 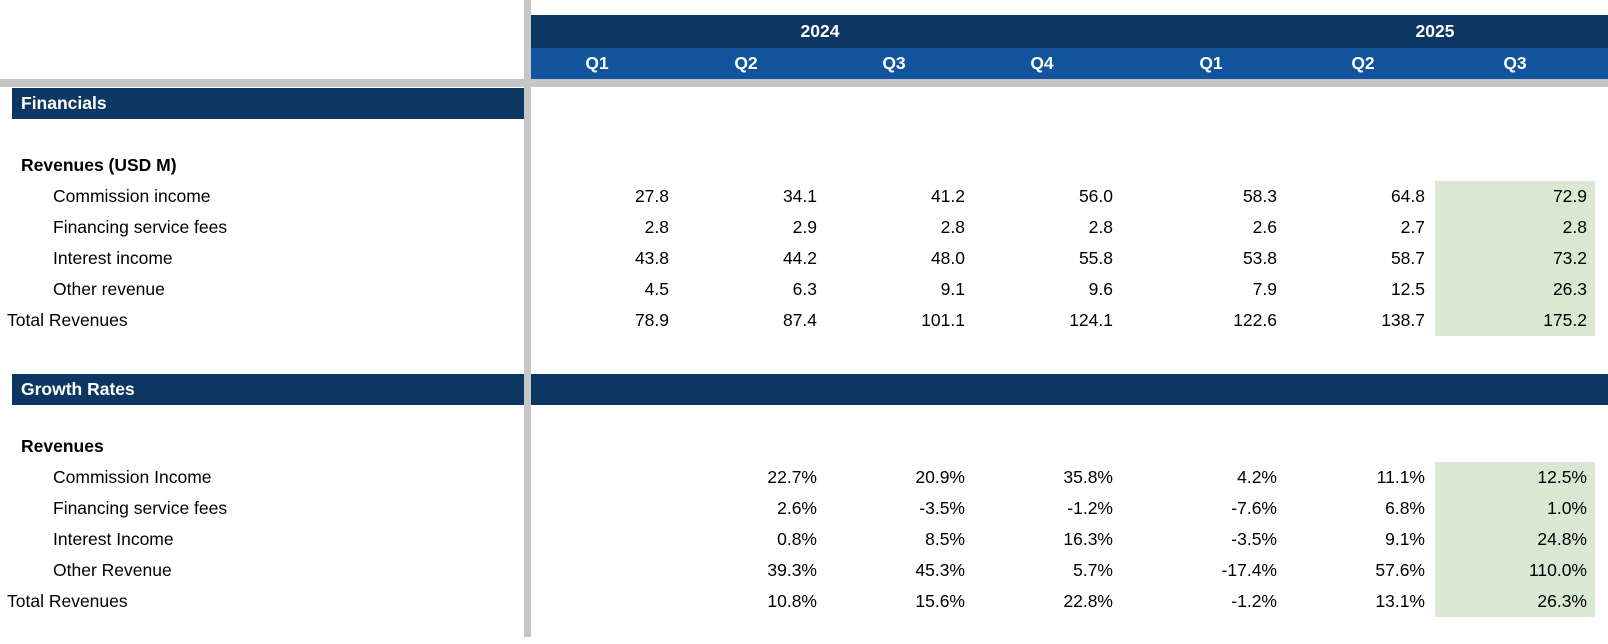 What do you see at coordinates (792, 570) in the screenshot?
I see `cell: 39.3%` at bounding box center [792, 570].